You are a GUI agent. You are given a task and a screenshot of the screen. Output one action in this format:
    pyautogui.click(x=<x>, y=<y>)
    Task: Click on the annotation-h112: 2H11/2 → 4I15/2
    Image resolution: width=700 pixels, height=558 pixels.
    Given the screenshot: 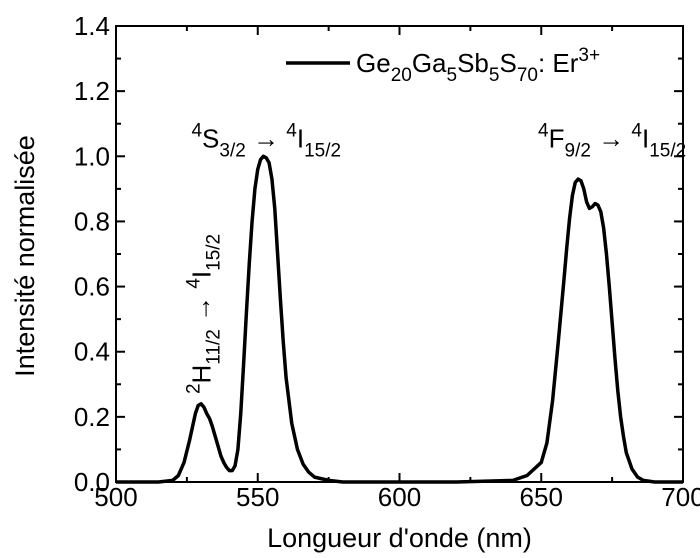 What is the action you would take?
    pyautogui.click(x=204, y=314)
    